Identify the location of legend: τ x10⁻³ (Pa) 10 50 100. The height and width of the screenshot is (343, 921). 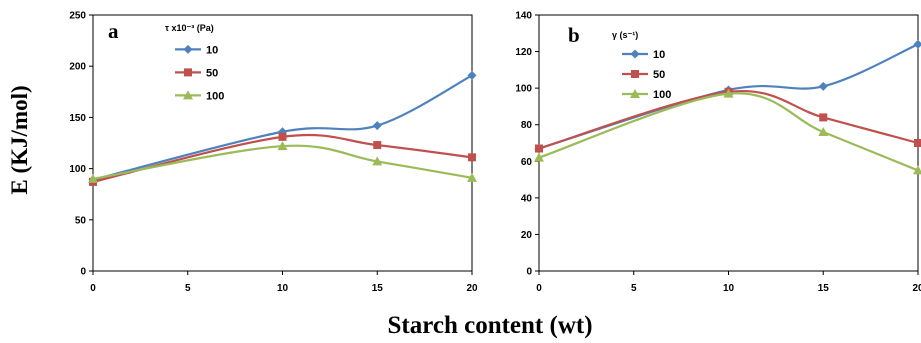
(194, 62).